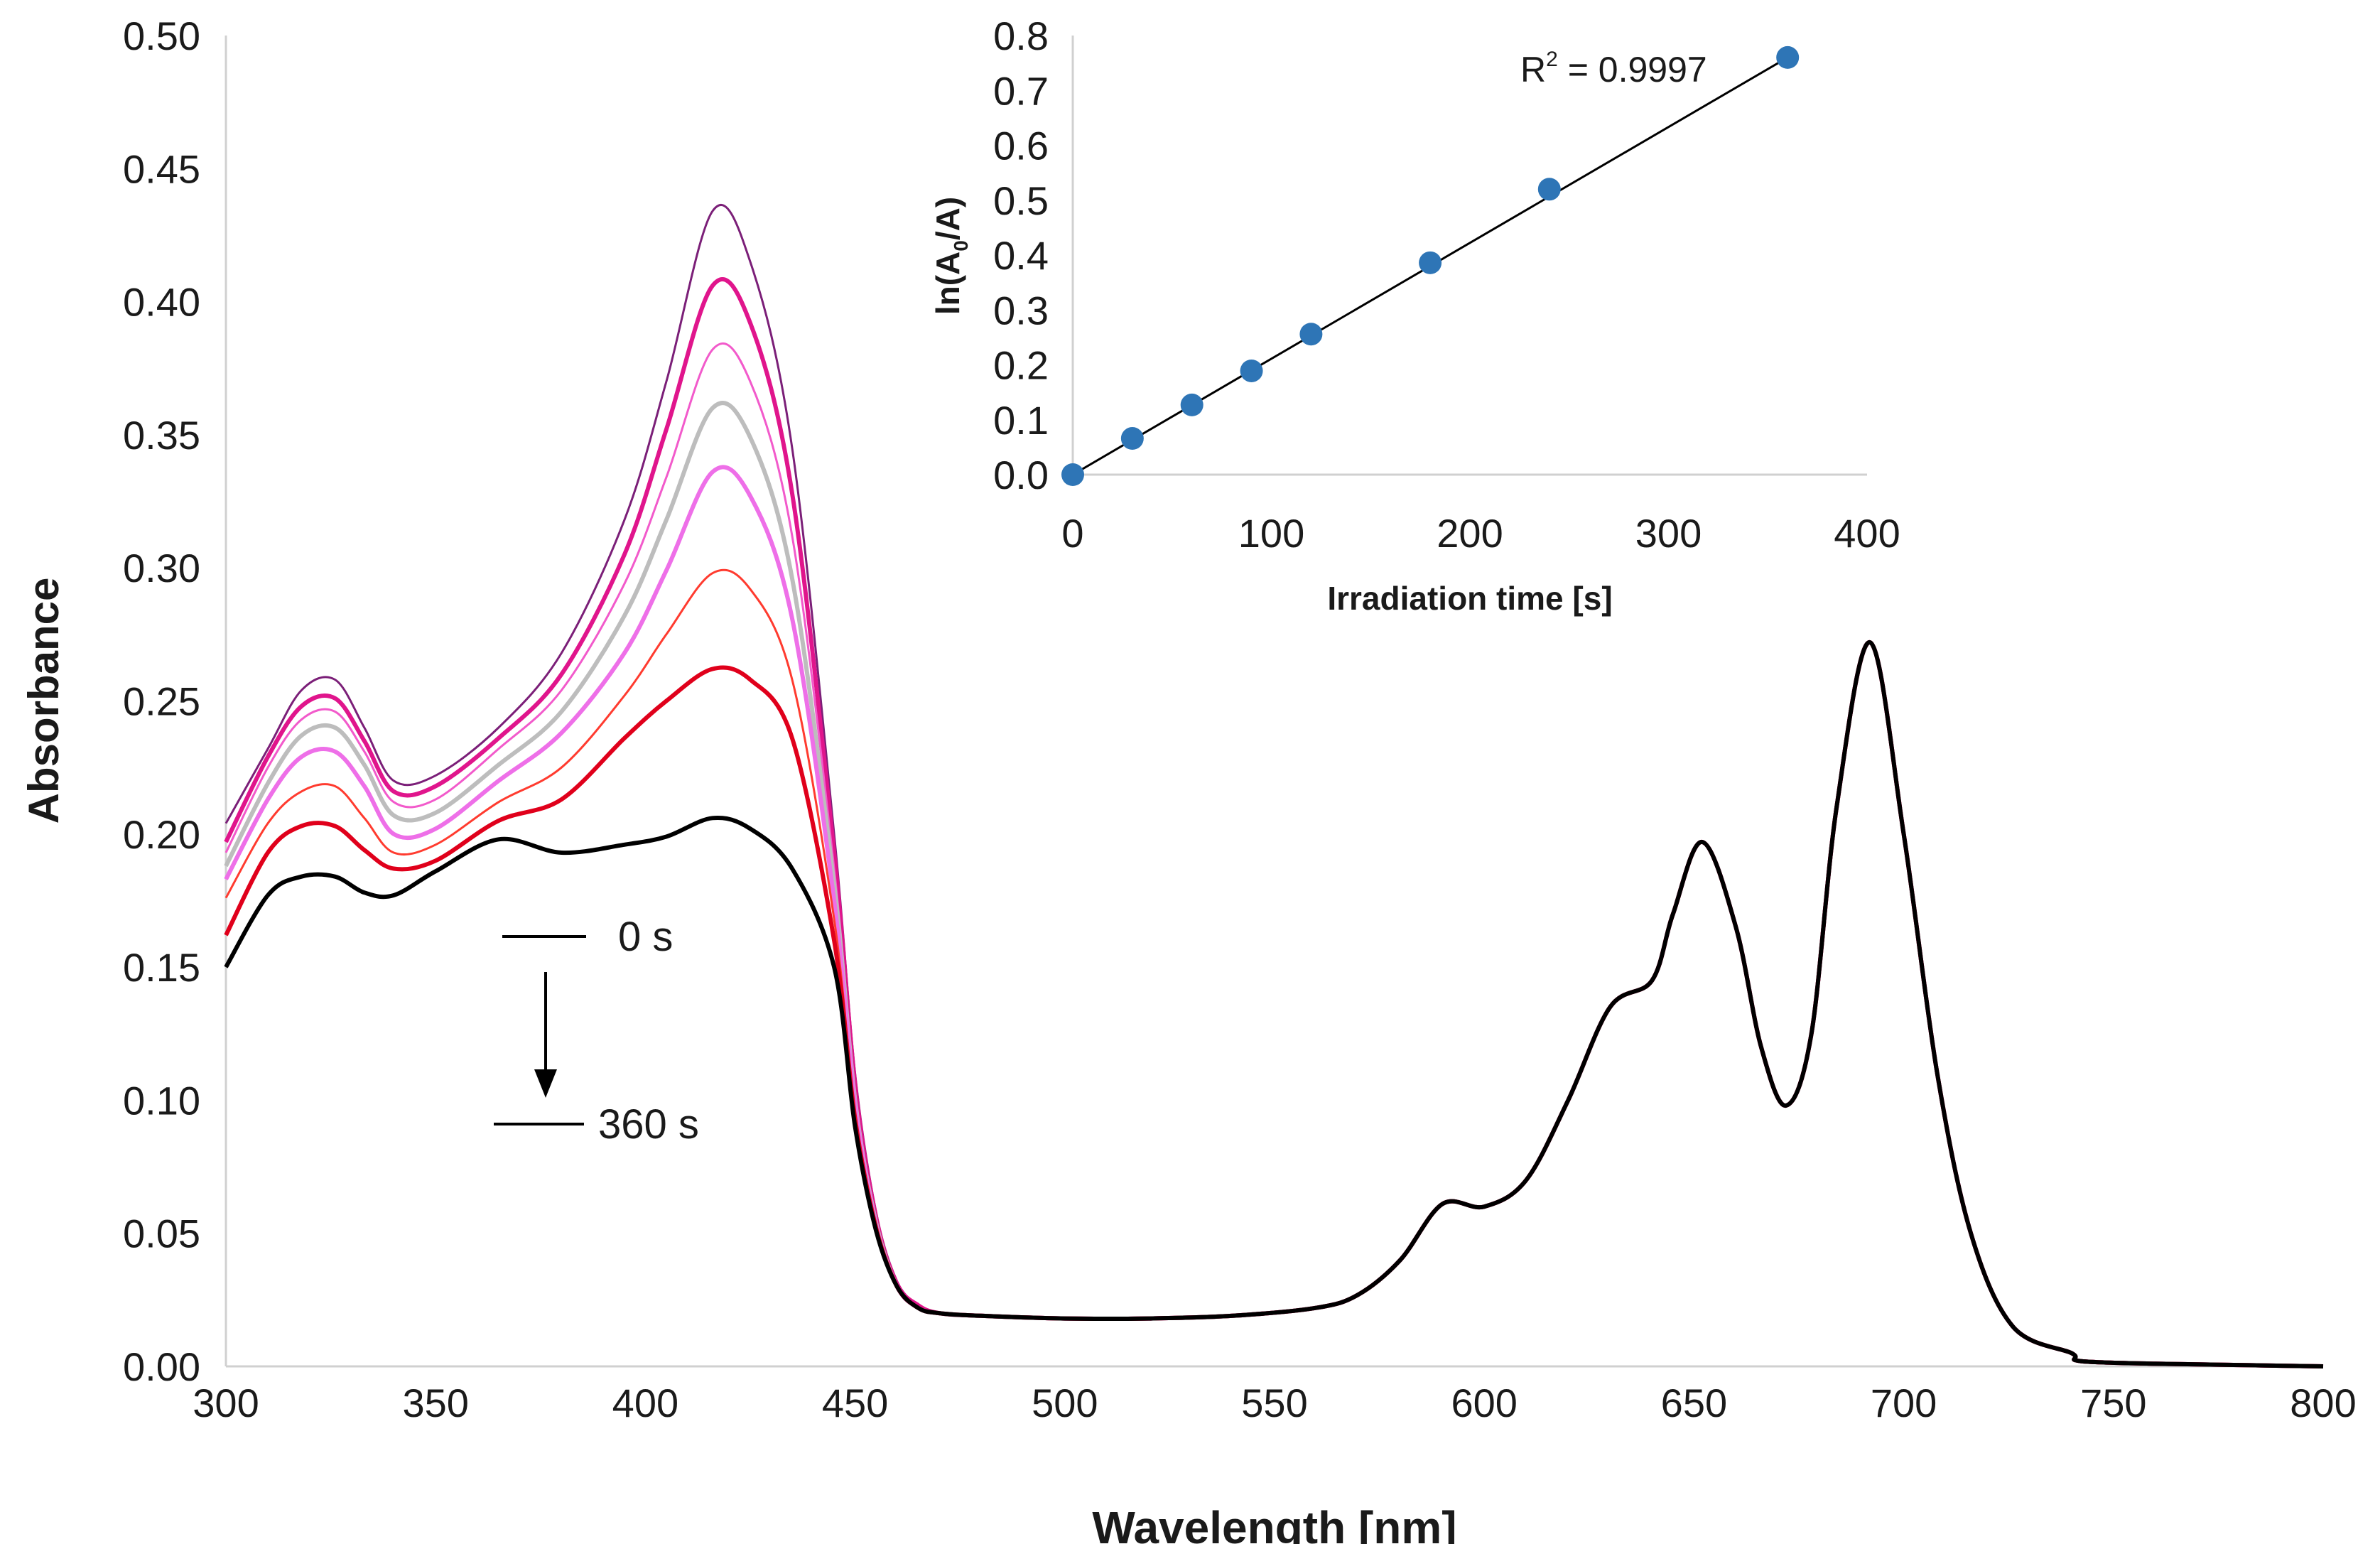 This screenshot has height=1544, width=2380. I want to click on main-x-tick-label: 600, so click(1484, 1403).